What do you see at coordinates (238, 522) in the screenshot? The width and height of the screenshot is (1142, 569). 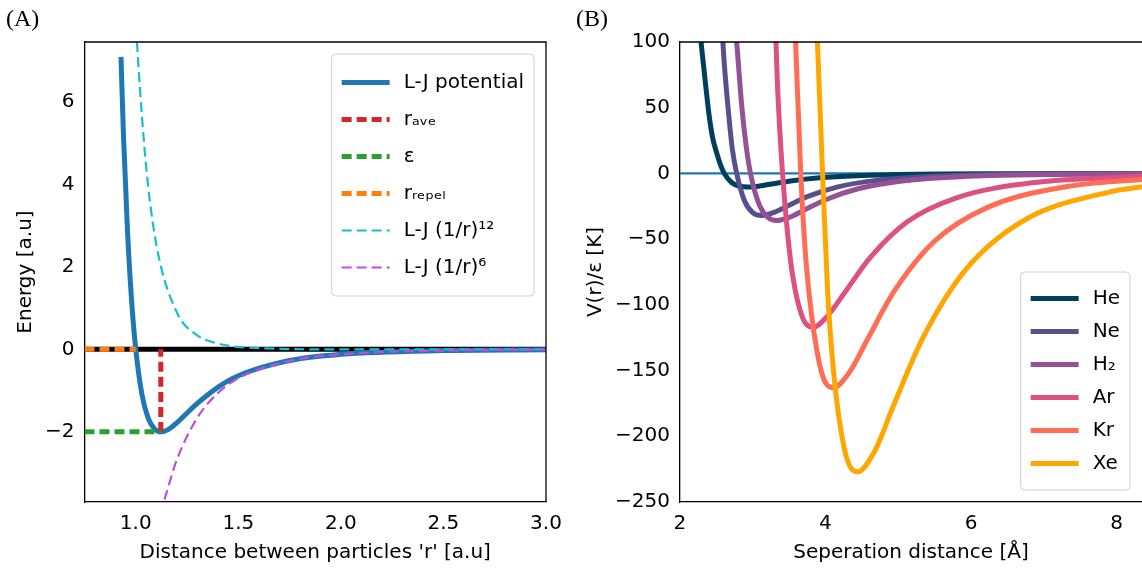 I see `x-tick-label: 1.5` at bounding box center [238, 522].